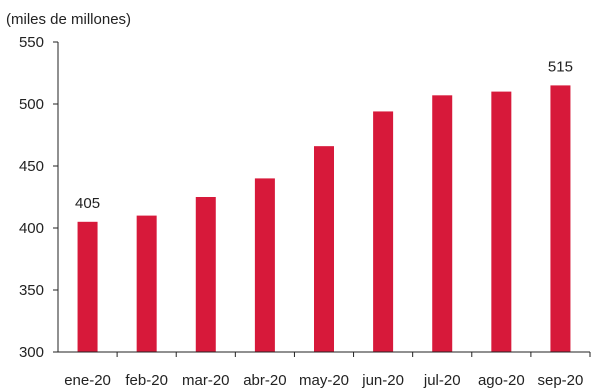 The width and height of the screenshot is (596, 388). I want to click on x-tick-label: may-20, so click(324, 380).